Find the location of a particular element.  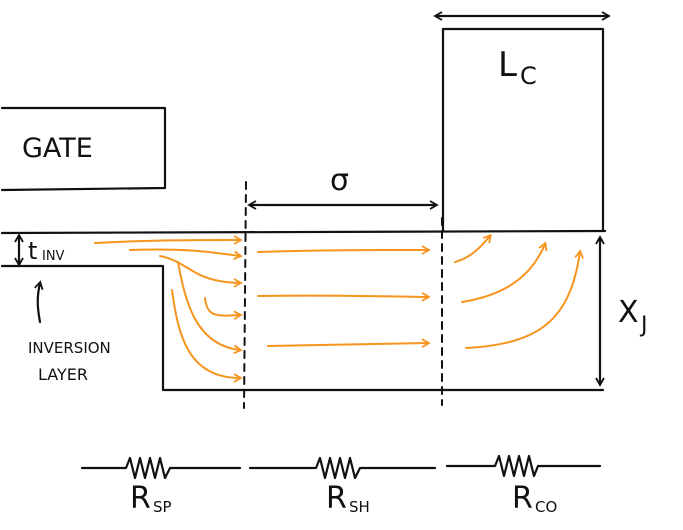

xj-dimension: X J is located at coordinates (621, 311).